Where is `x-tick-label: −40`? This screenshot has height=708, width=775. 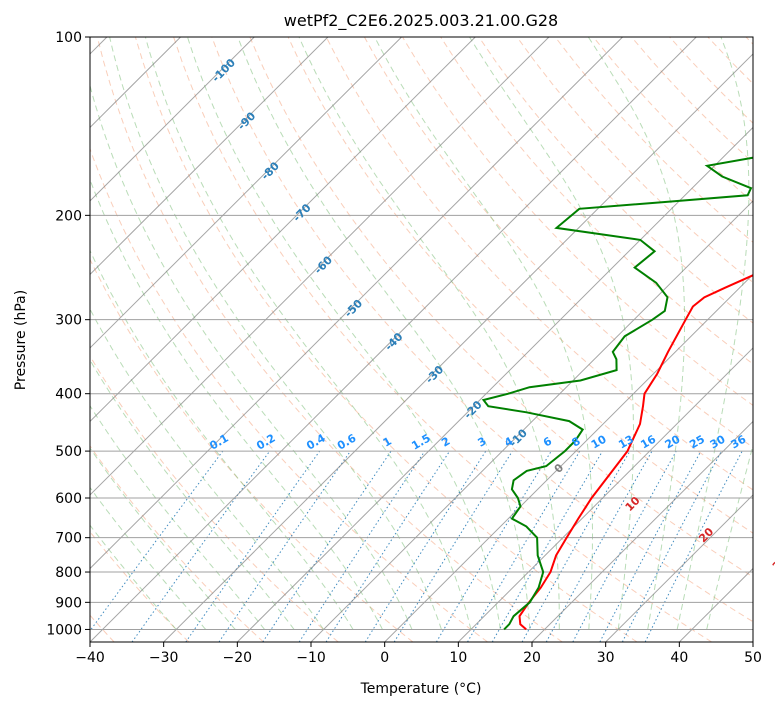 x-tick-label: −40 is located at coordinates (90, 658).